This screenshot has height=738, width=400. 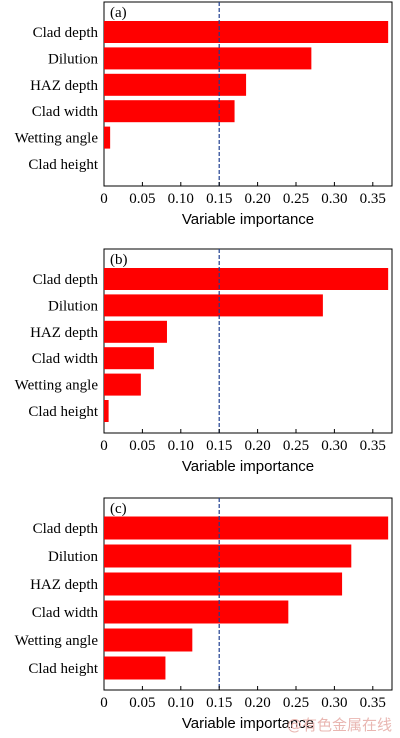 What do you see at coordinates (339, 725) in the screenshot?
I see `watermark: @有色金属在线` at bounding box center [339, 725].